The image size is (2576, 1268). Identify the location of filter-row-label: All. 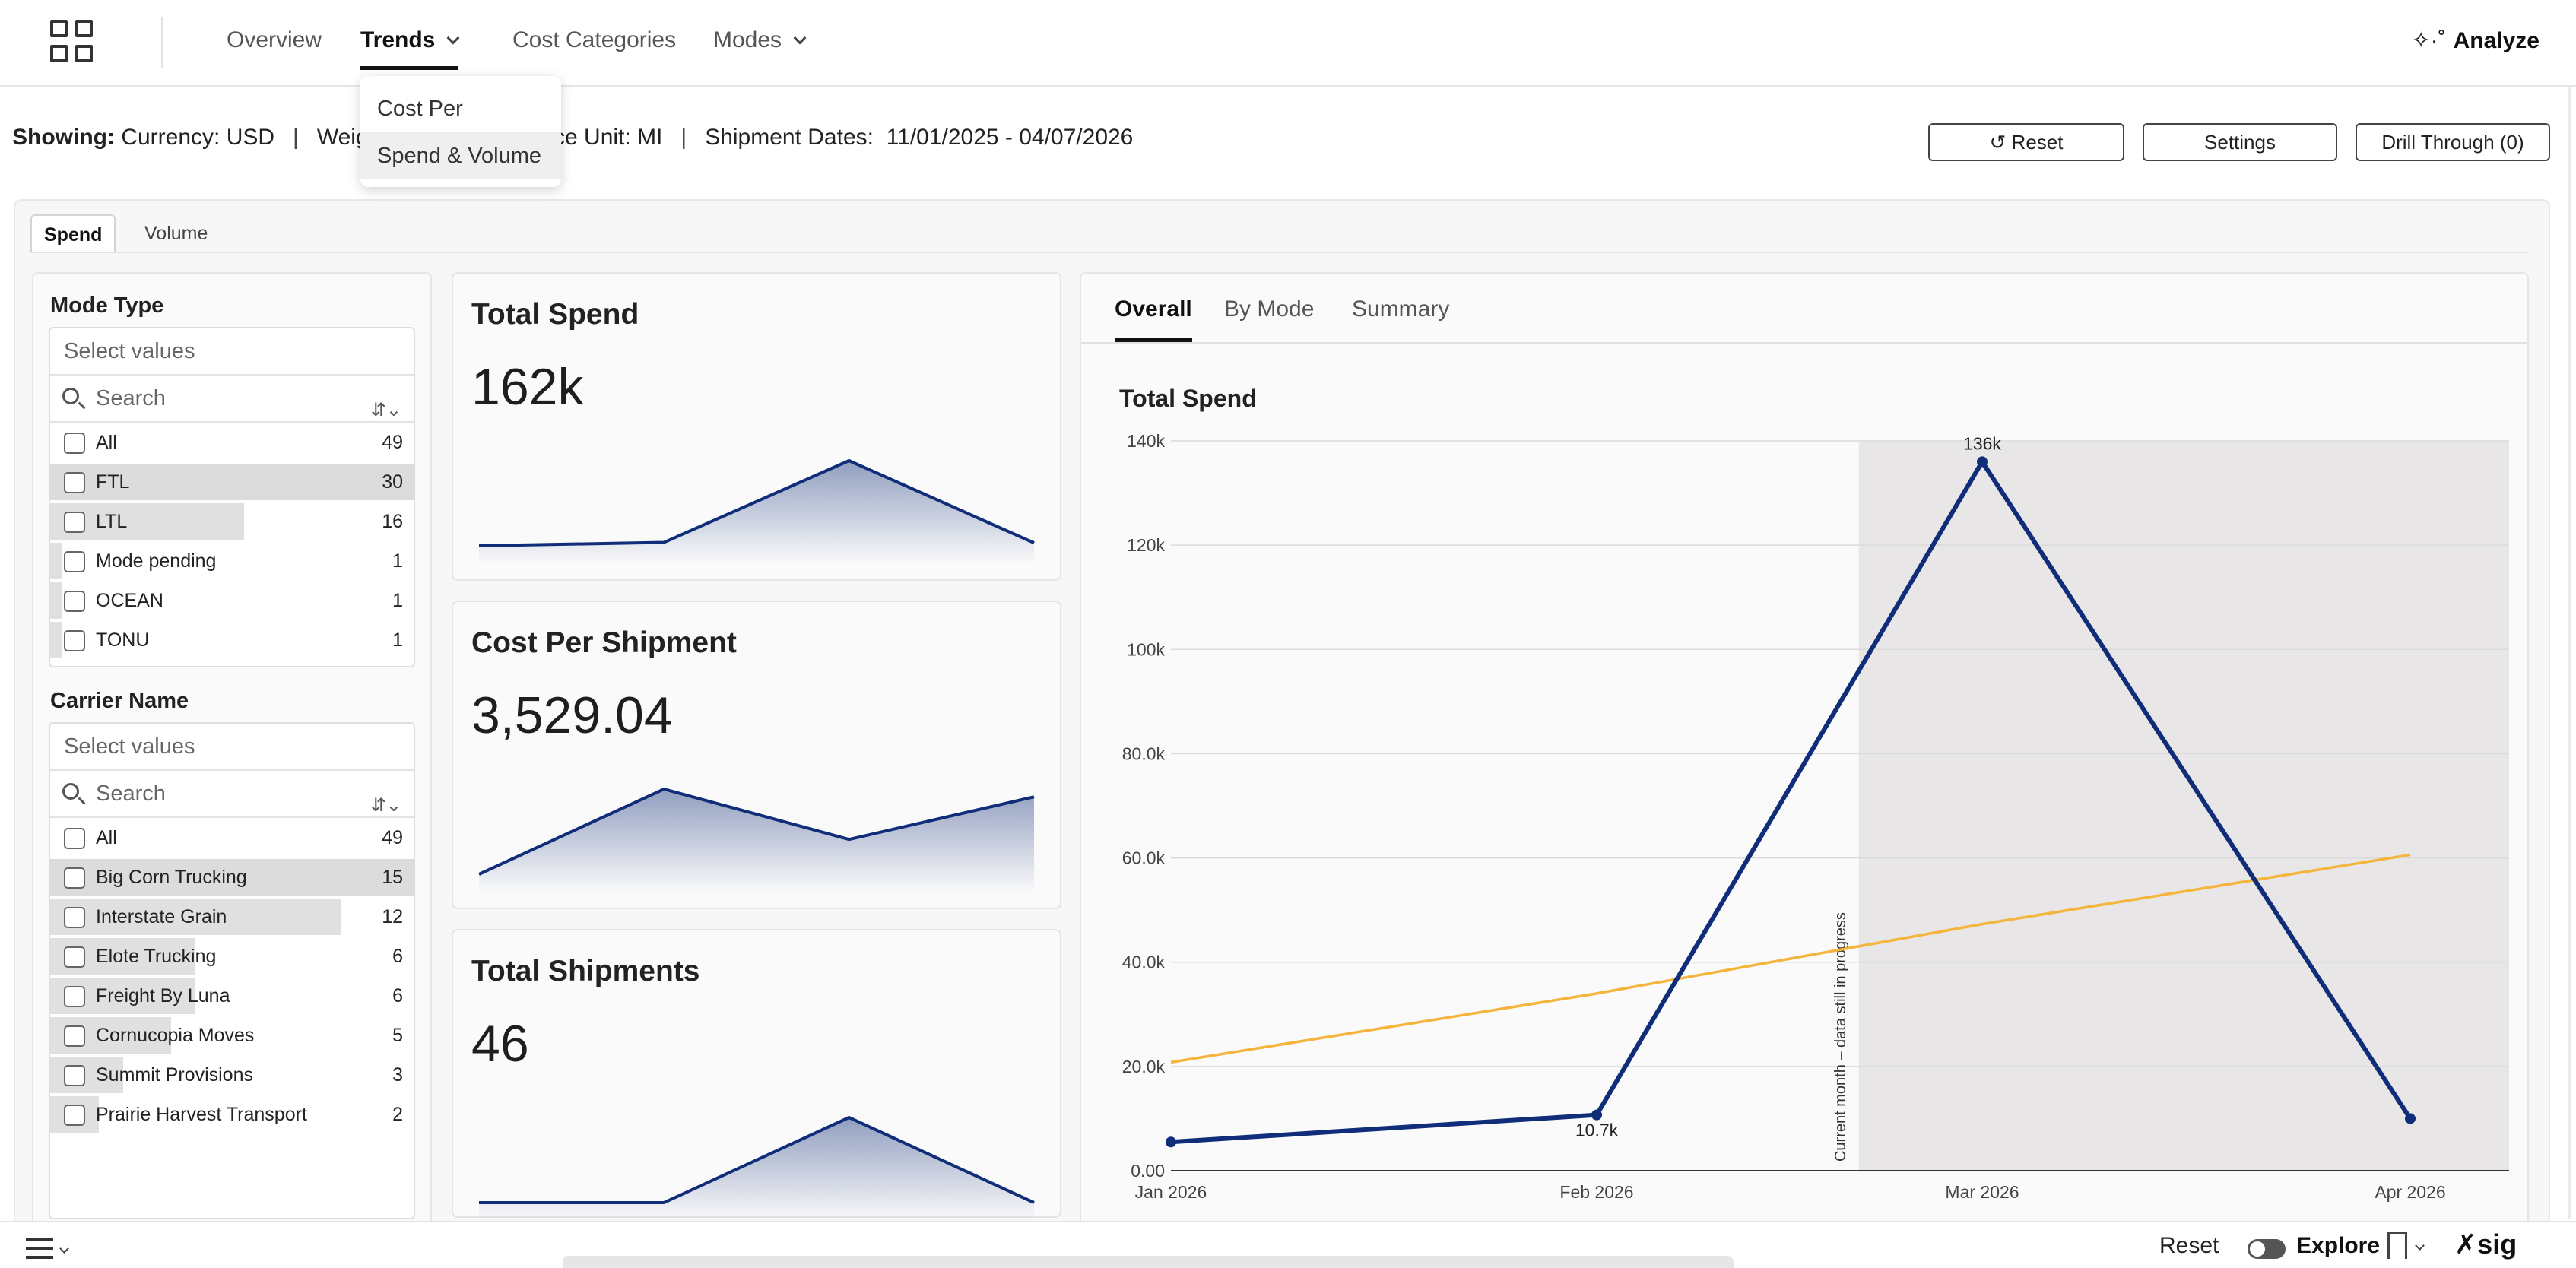
(107, 442).